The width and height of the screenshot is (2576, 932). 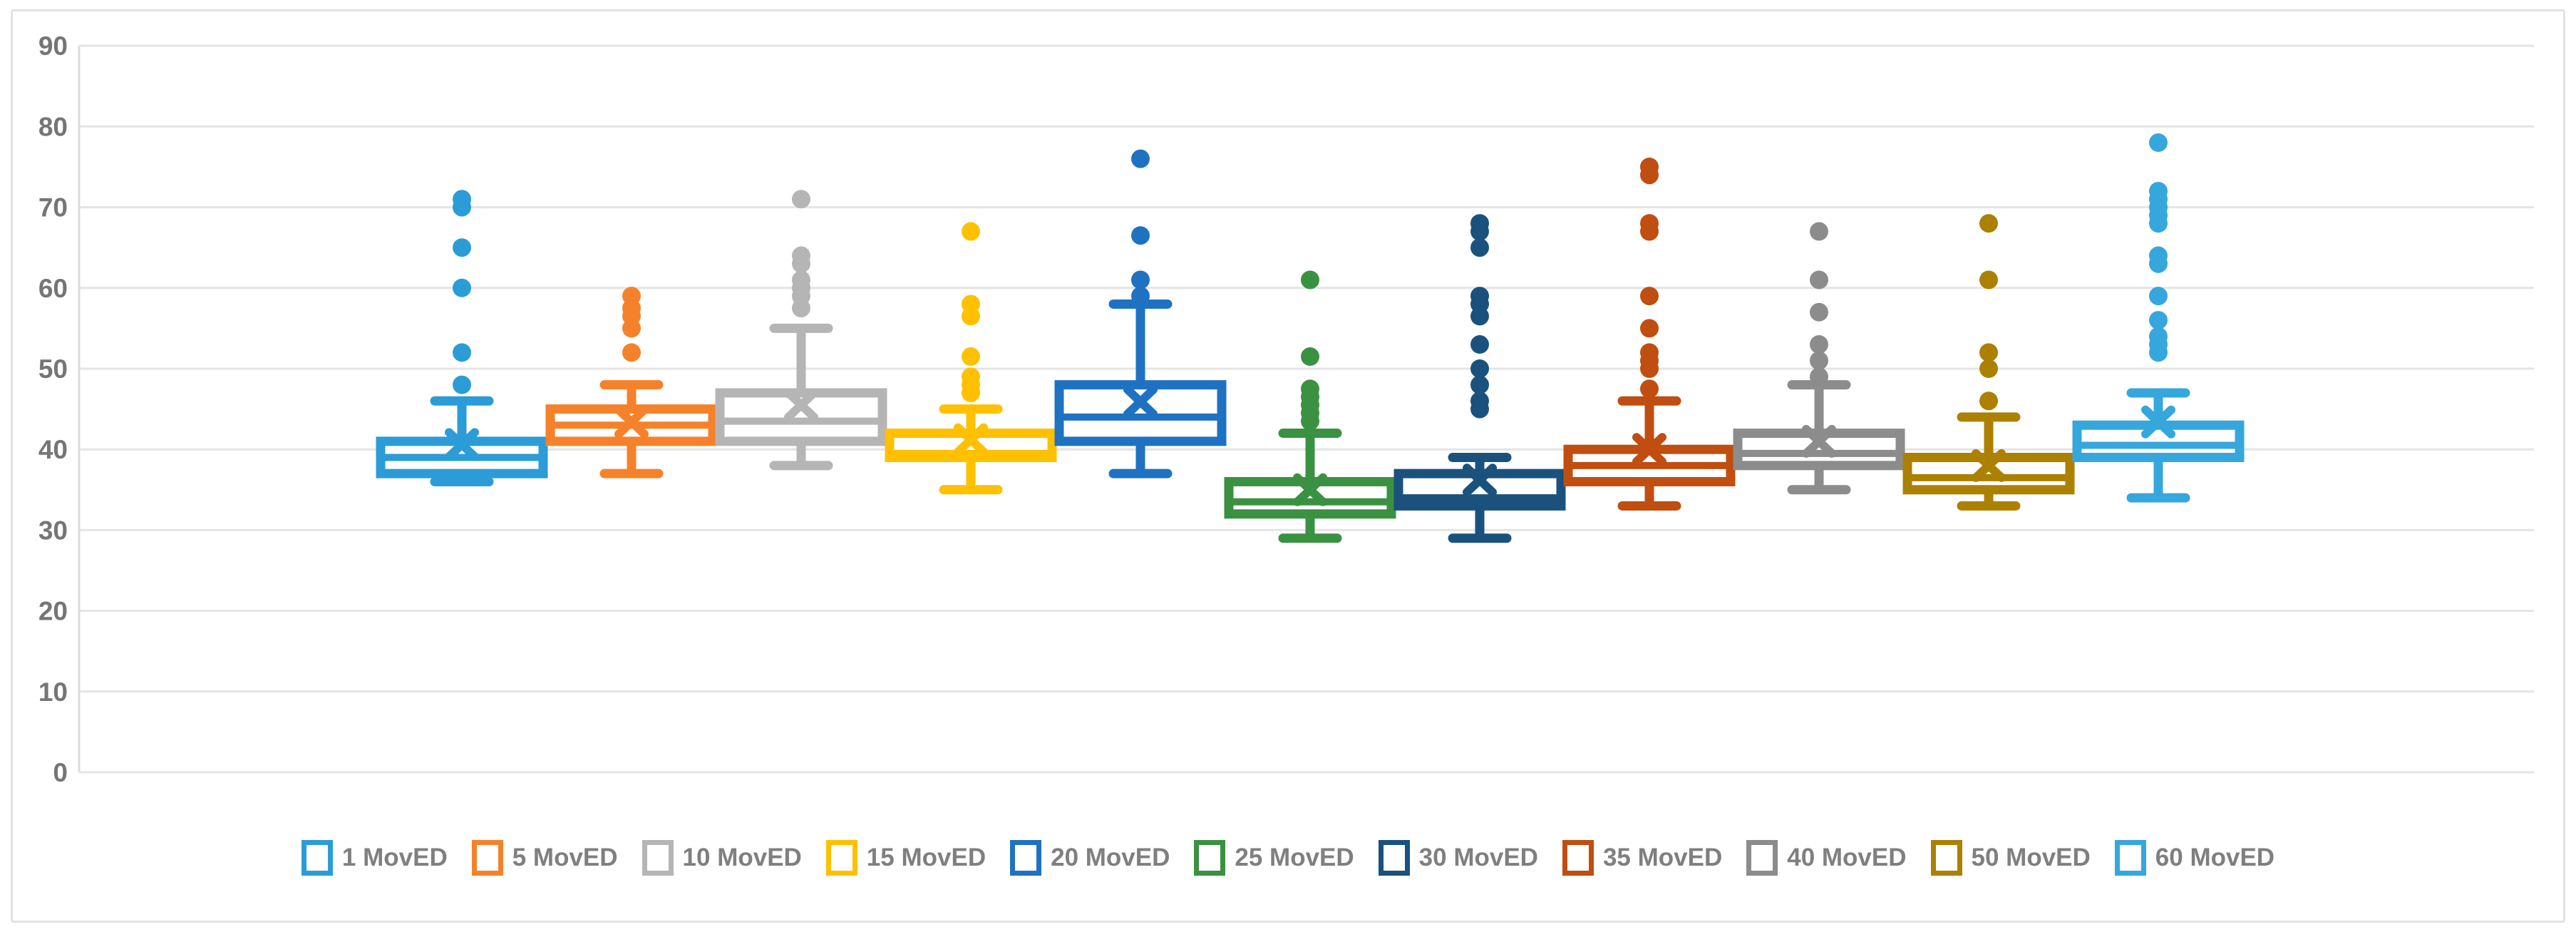 I want to click on y-tick-label: 80, so click(x=53, y=126).